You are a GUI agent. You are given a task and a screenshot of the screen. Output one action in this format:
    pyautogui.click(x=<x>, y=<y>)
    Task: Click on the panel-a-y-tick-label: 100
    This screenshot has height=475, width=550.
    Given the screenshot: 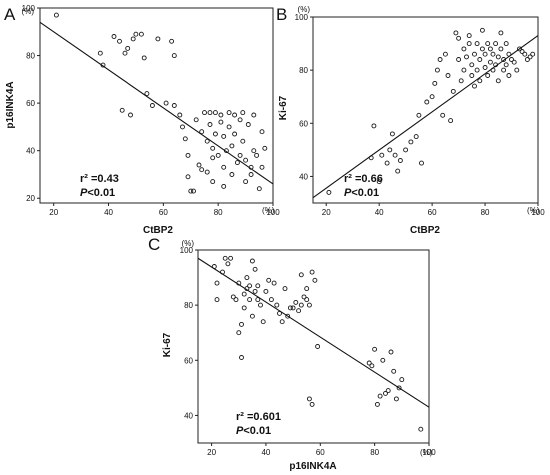 What is the action you would take?
    pyautogui.click(x=29, y=8)
    